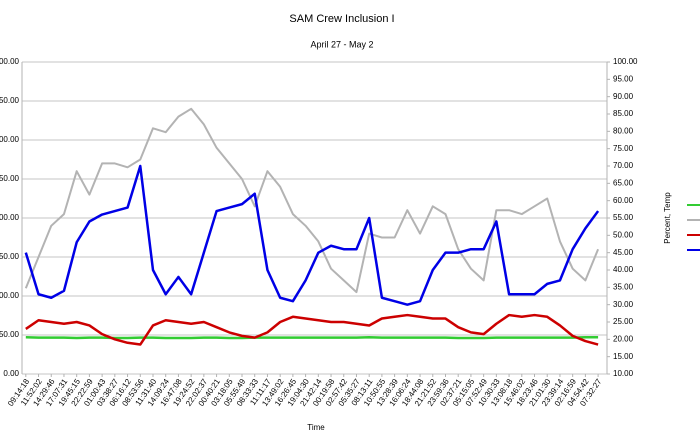  I want to click on y-tick-label: 0.00, so click(11, 373).